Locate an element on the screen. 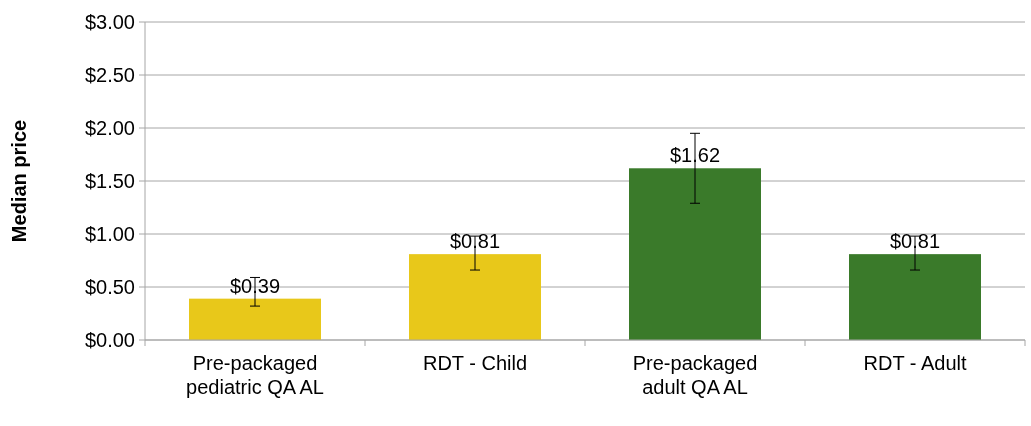  y-tick-label: $2.50 is located at coordinates (109, 75).